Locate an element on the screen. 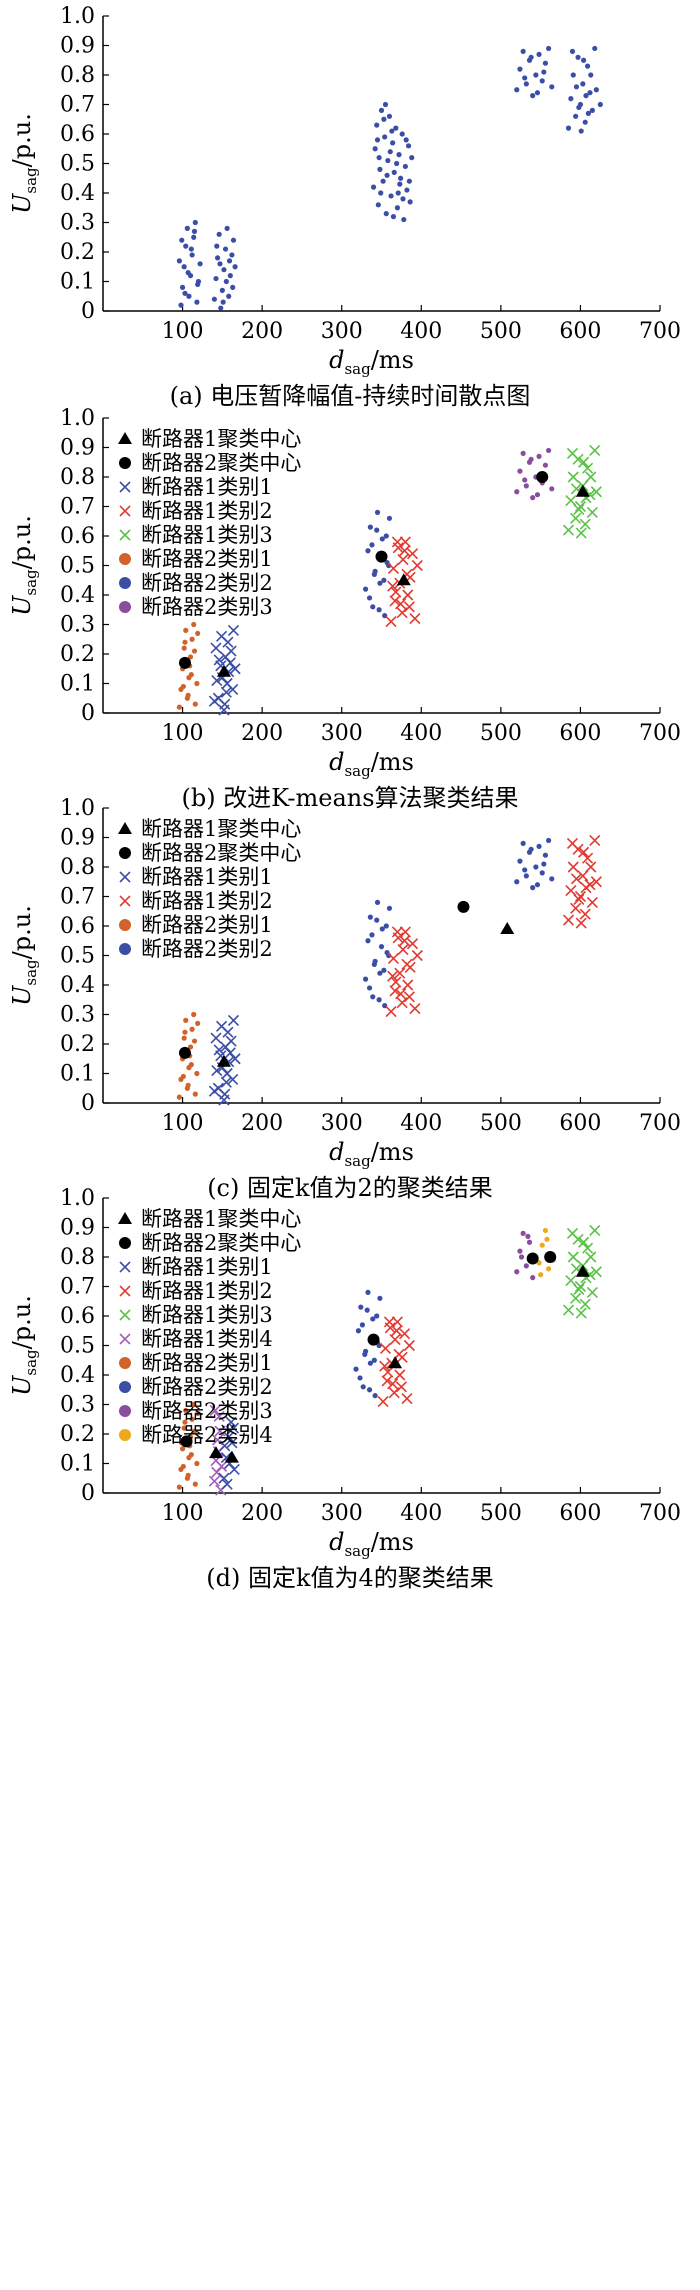 The image size is (700, 2290). legend-label: 断路器1类别2 is located at coordinates (207, 901).